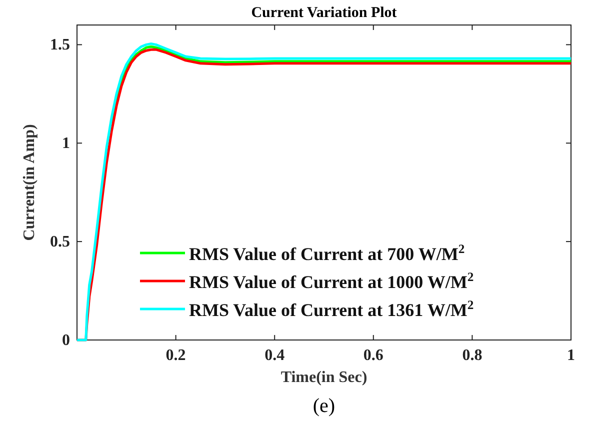 The height and width of the screenshot is (428, 589). What do you see at coordinates (472, 355) in the screenshot?
I see `x-tick-label: 0.8` at bounding box center [472, 355].